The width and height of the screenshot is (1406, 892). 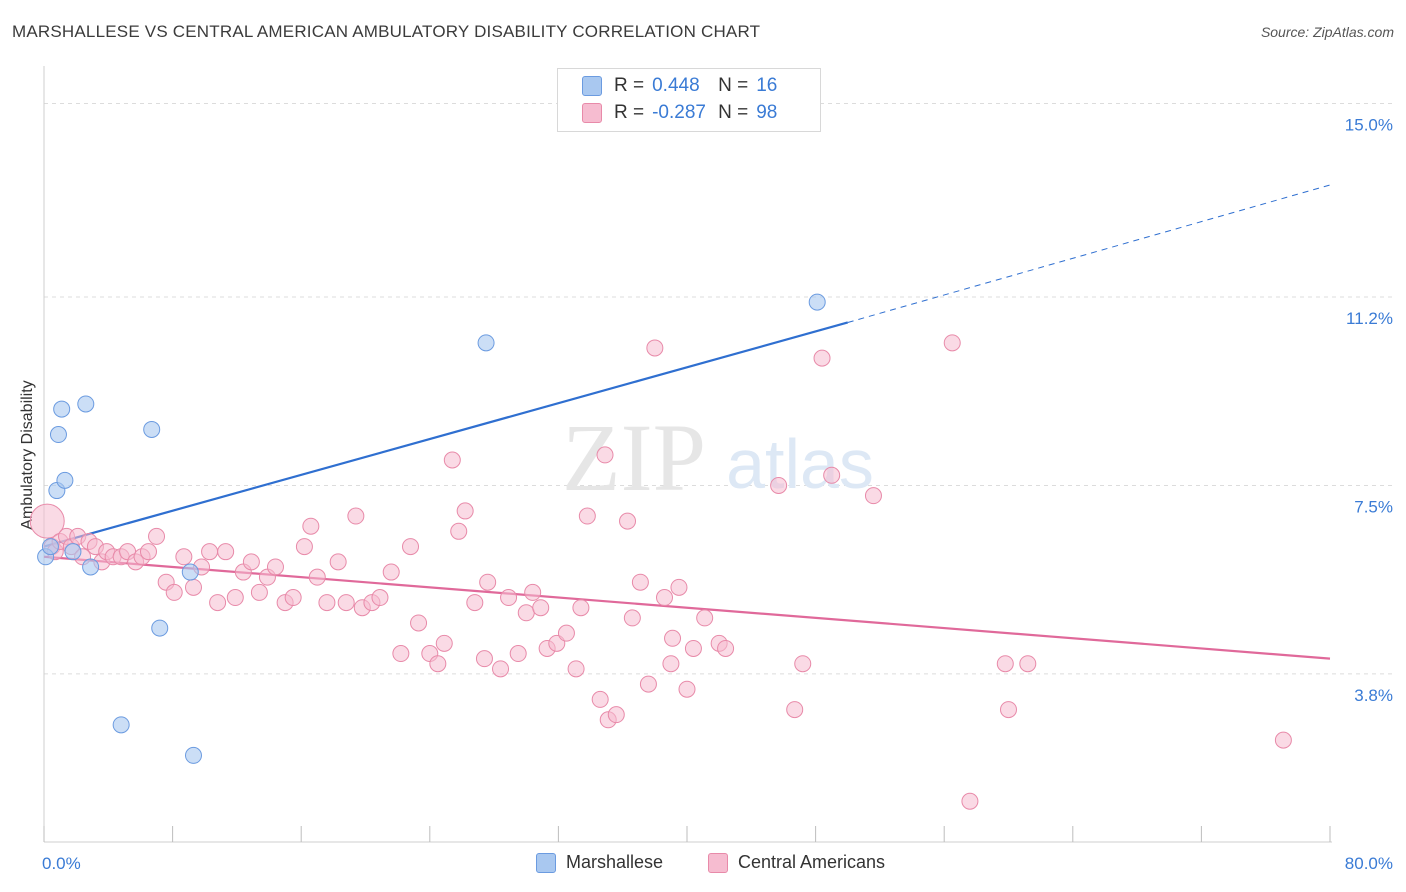 What do you see at coordinates (592, 113) in the screenshot?
I see `legend-swatch-central-americans` at bounding box center [592, 113].